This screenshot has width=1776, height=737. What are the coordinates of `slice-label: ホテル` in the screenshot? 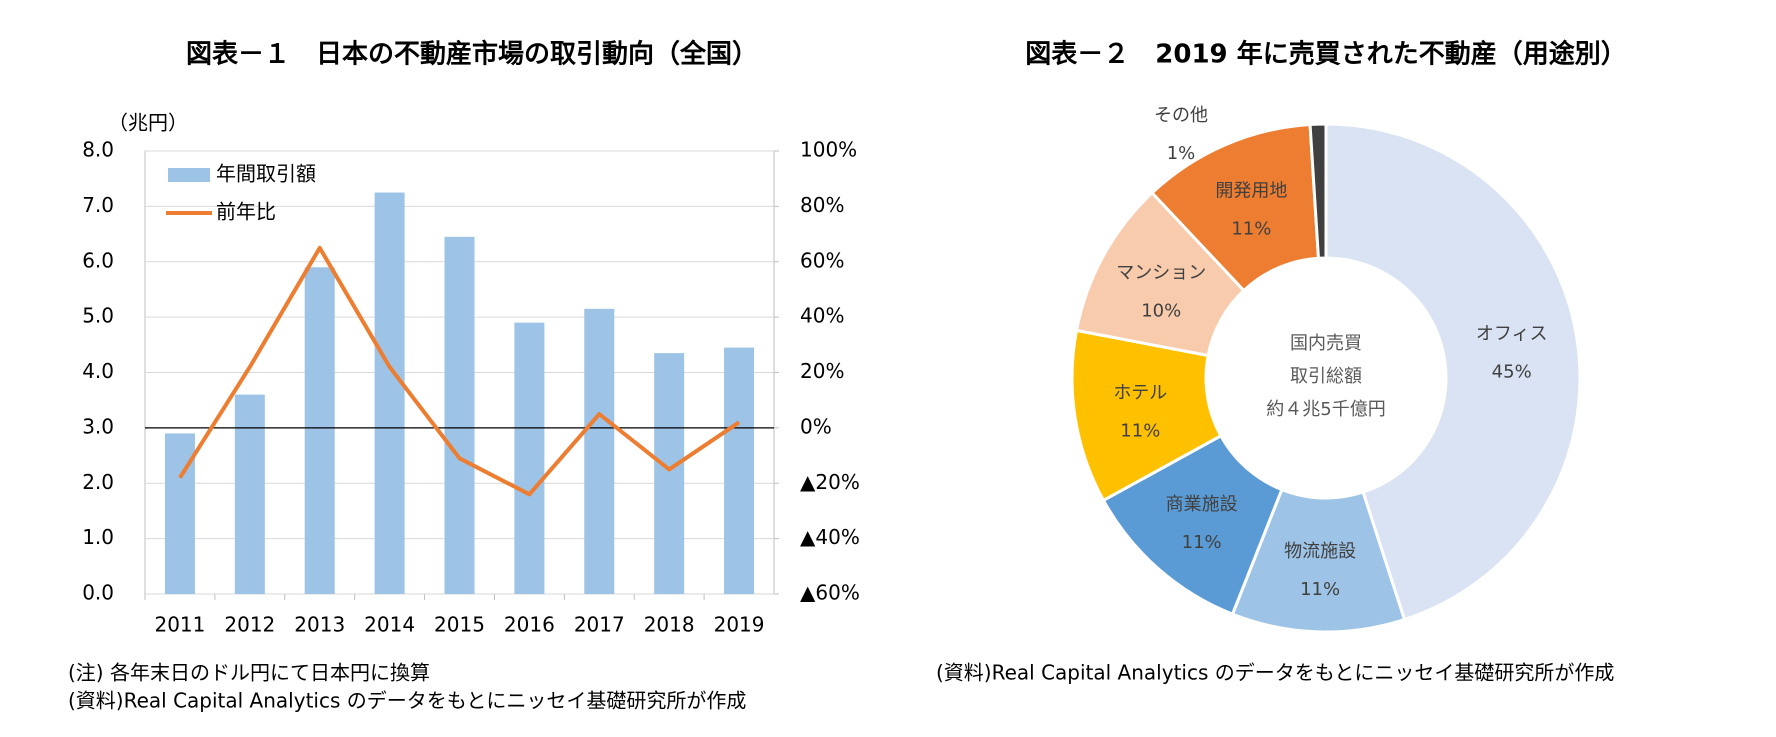 It's located at (1140, 392).